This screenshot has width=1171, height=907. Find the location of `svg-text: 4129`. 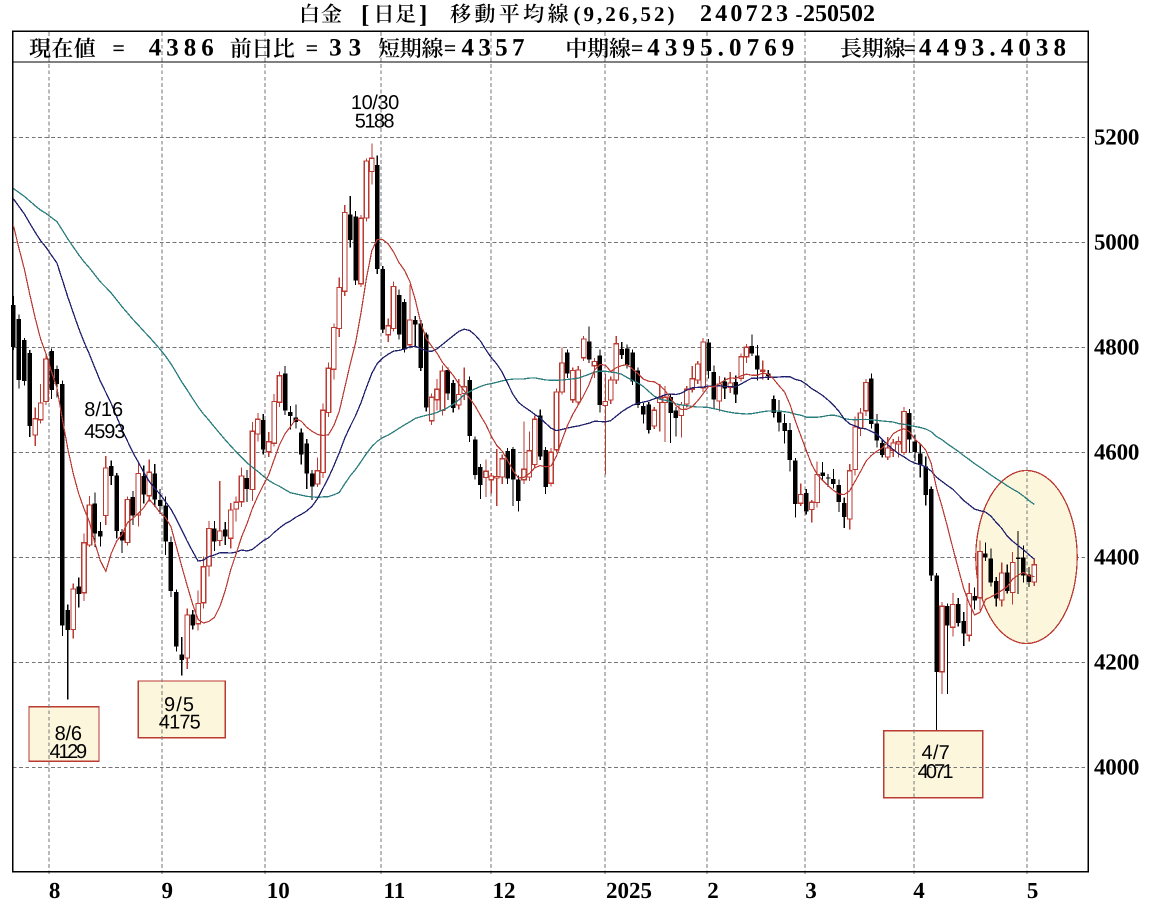

svg-text: 4129 is located at coordinates (69, 752).